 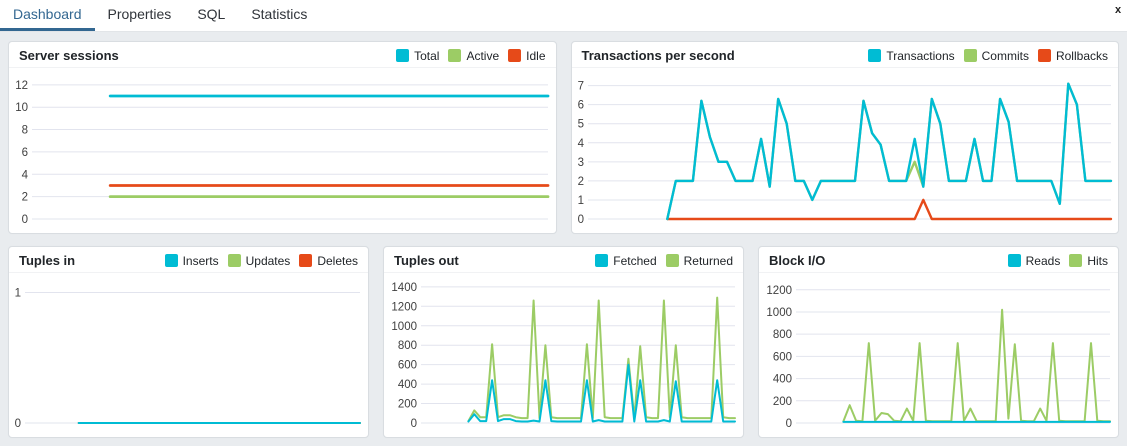 What do you see at coordinates (268, 260) in the screenshot?
I see `legend-label: Updates` at bounding box center [268, 260].